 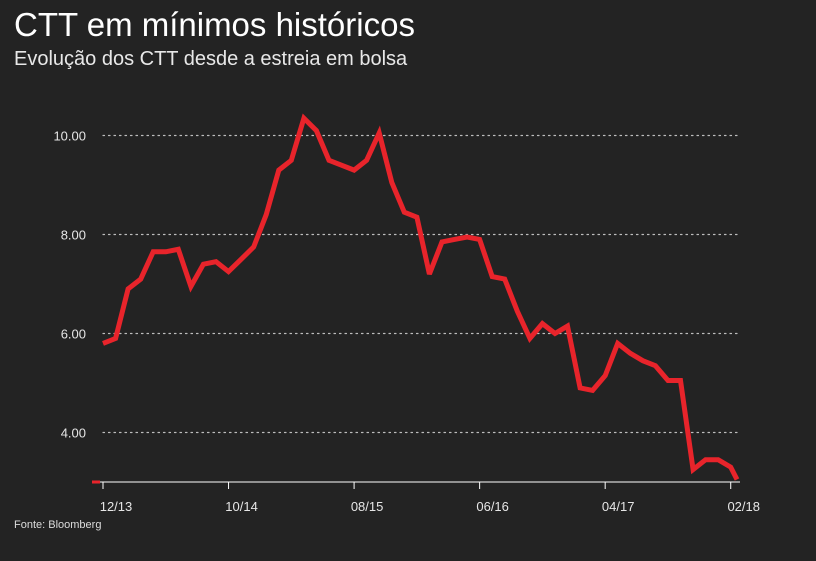 What do you see at coordinates (492, 506) in the screenshot?
I see `x-tick-label: 06/16` at bounding box center [492, 506].